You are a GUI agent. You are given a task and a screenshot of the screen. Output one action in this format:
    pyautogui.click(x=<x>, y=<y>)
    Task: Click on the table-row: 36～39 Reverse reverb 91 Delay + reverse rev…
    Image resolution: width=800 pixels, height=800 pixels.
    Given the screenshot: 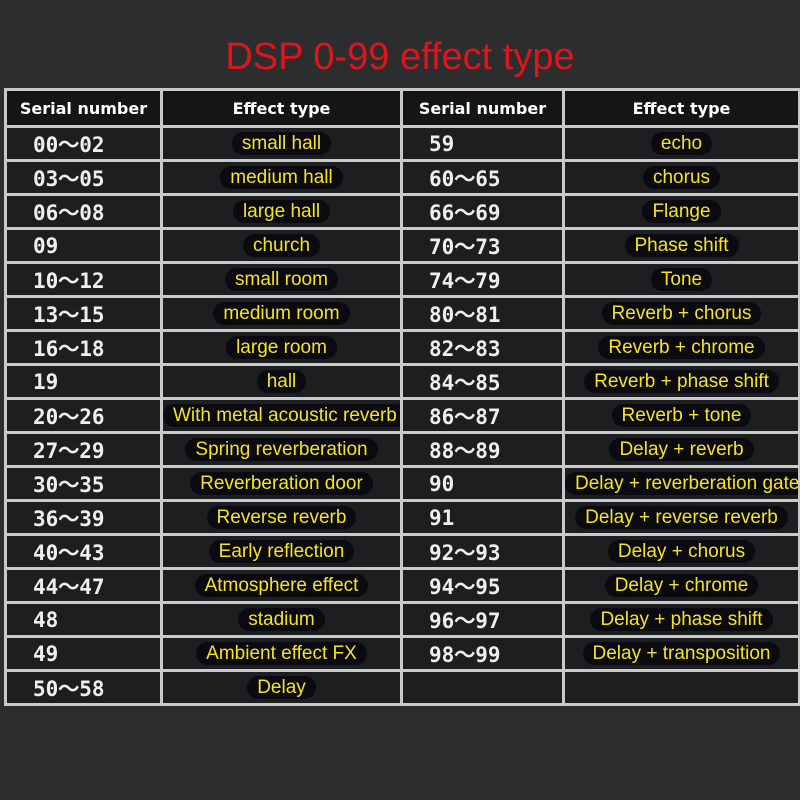 What is the action you would take?
    pyautogui.click(x=402, y=517)
    